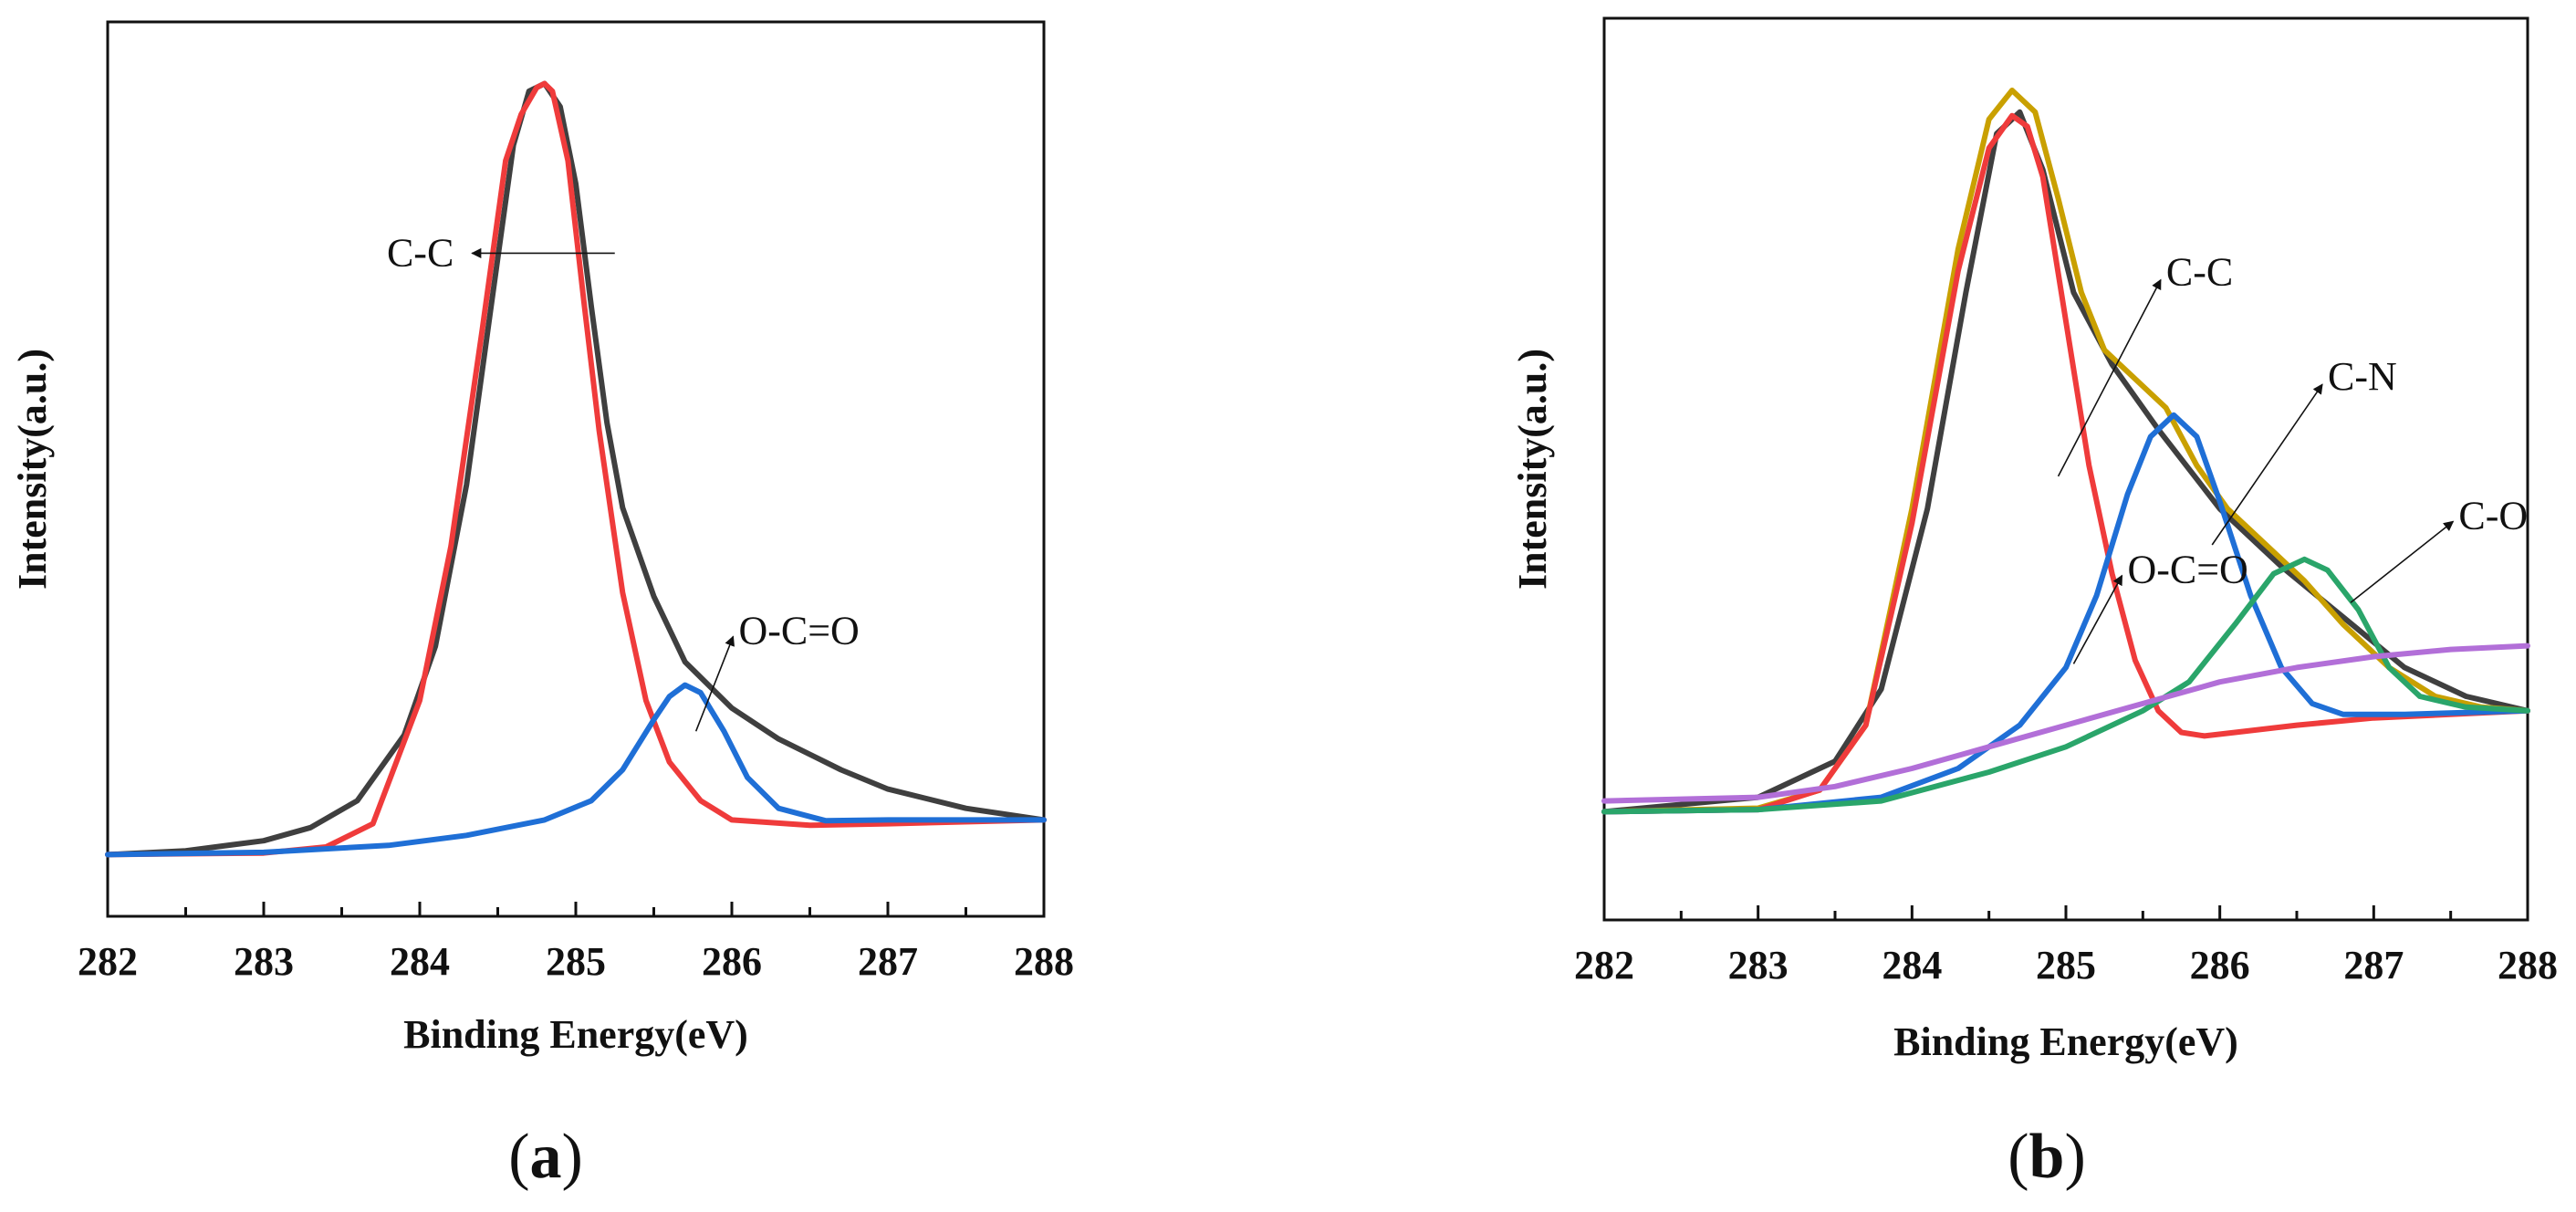 This screenshot has width=2576, height=1212. What do you see at coordinates (576, 909) in the screenshot?
I see `panel-a-x-ticks` at bounding box center [576, 909].